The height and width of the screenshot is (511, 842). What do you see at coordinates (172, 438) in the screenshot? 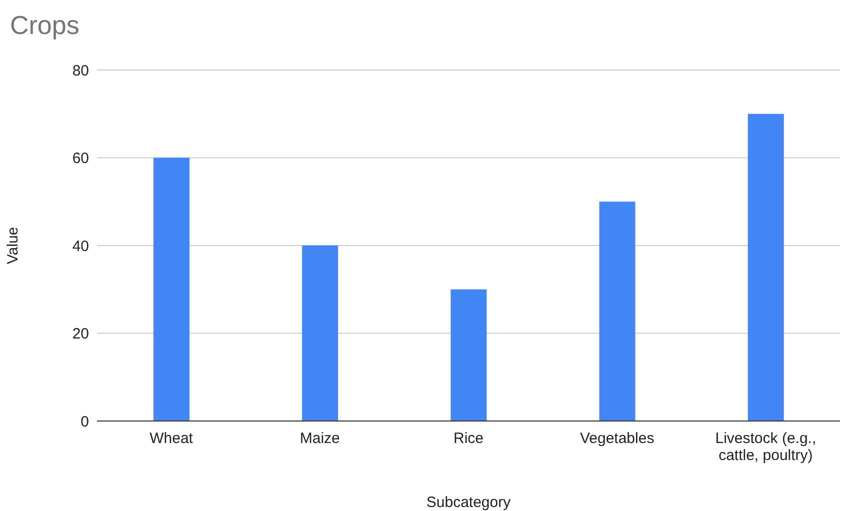
I see `x-tick-label: Wheat` at bounding box center [172, 438].